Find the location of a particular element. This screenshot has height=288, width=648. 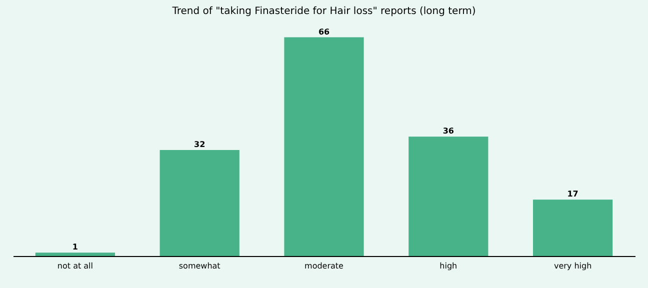

data-label: 36 is located at coordinates (448, 131).